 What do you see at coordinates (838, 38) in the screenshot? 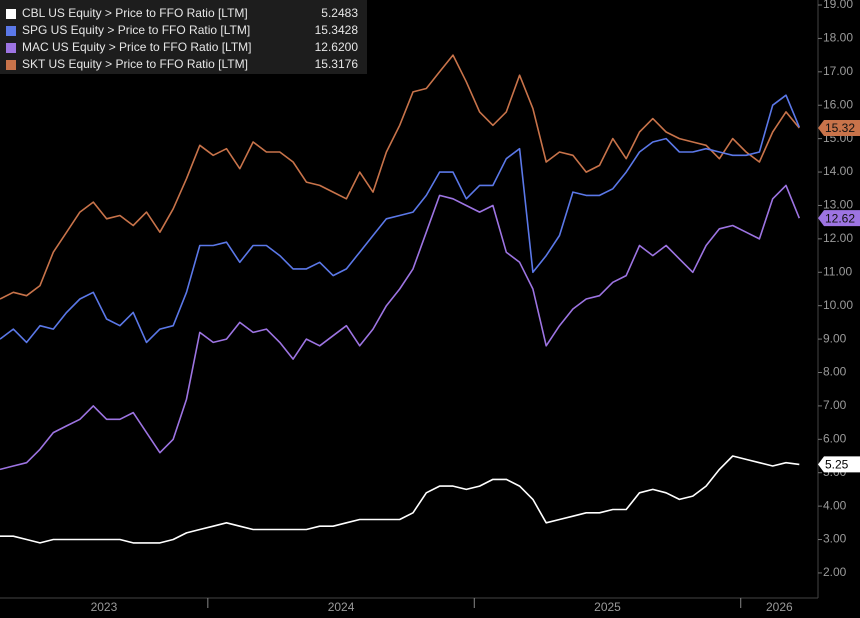
I see `y-tick-label: 18.00` at bounding box center [838, 38].